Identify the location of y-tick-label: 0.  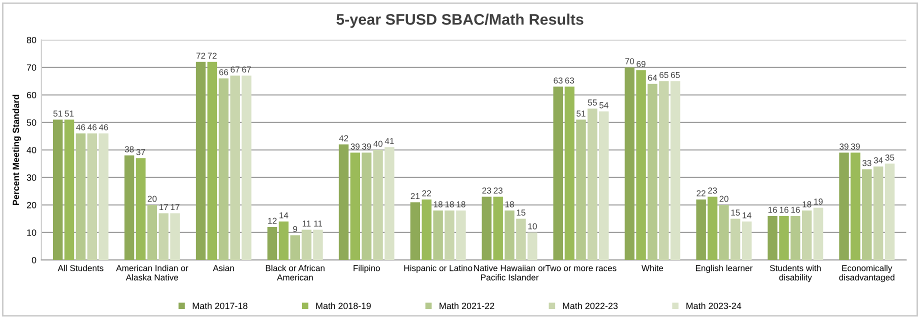
(34, 260).